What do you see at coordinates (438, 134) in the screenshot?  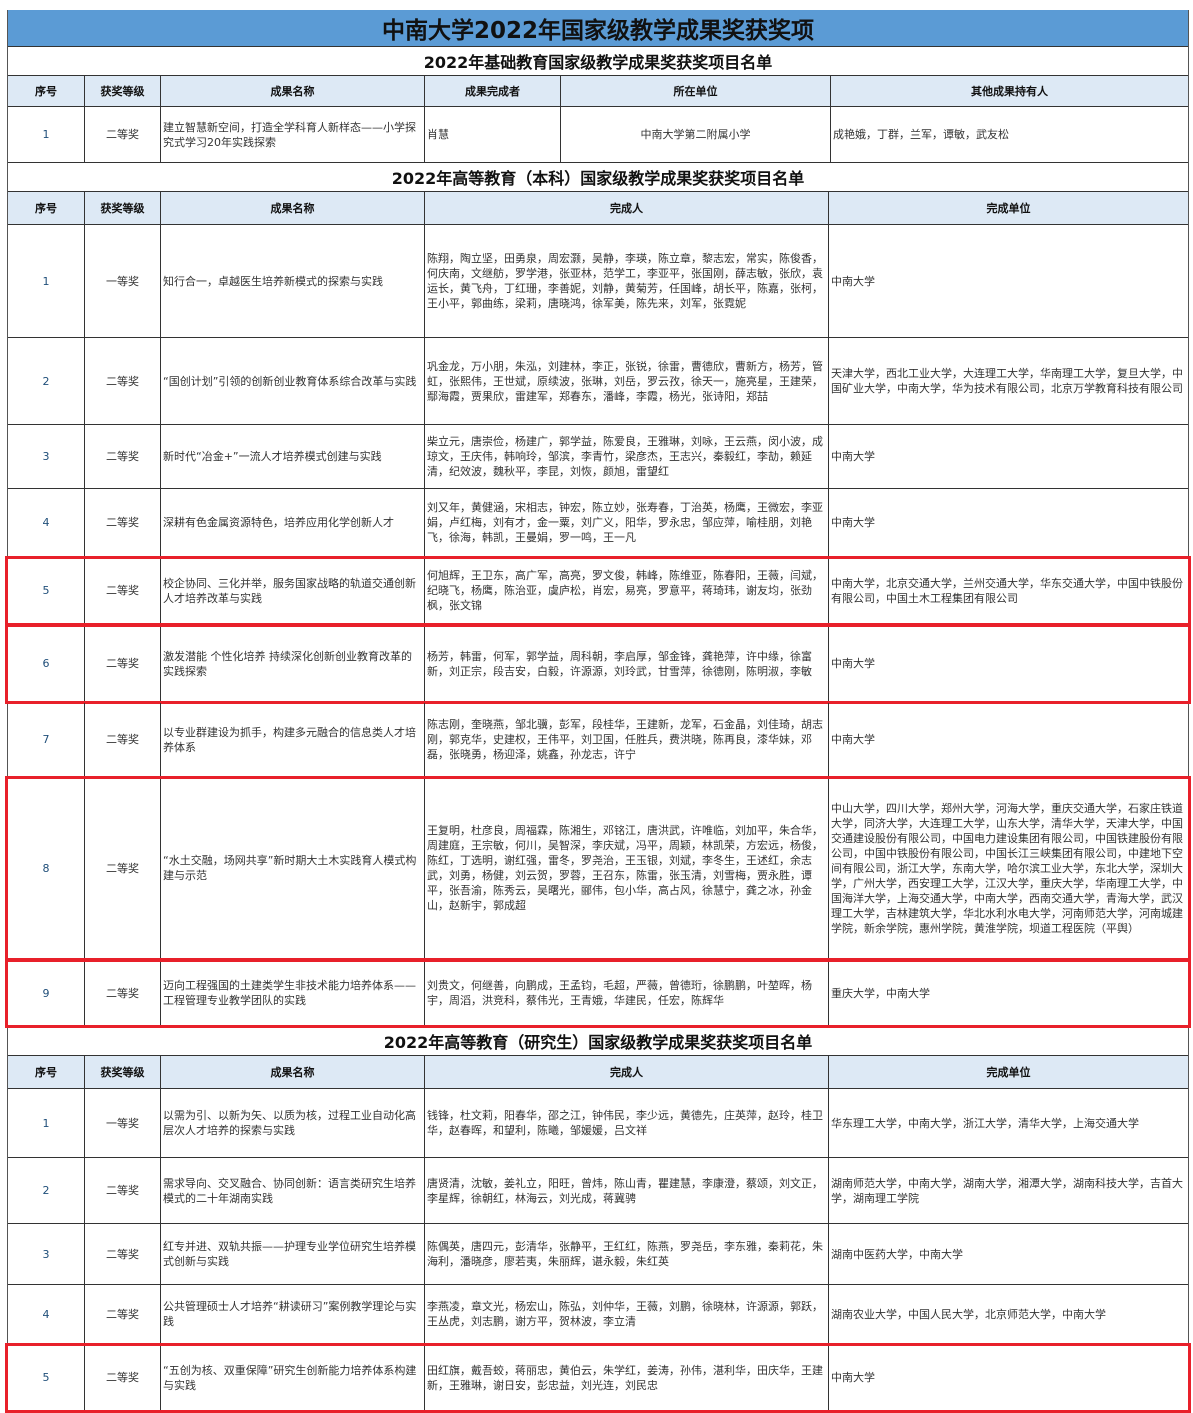 I see `completer: 肖慧` at bounding box center [438, 134].